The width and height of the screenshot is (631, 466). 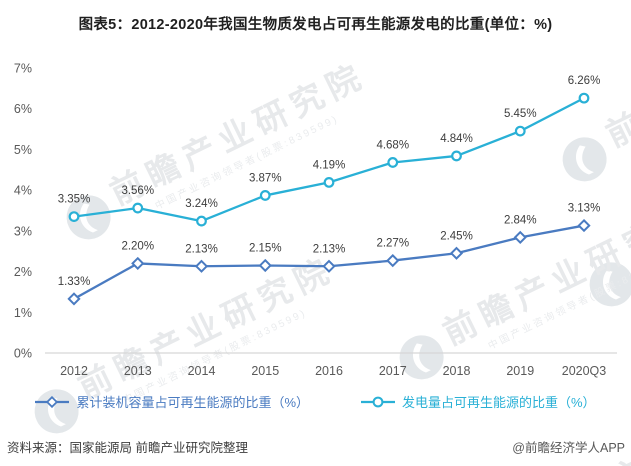 What do you see at coordinates (137, 191) in the screenshot?
I see `data-label: 3.56%` at bounding box center [137, 191].